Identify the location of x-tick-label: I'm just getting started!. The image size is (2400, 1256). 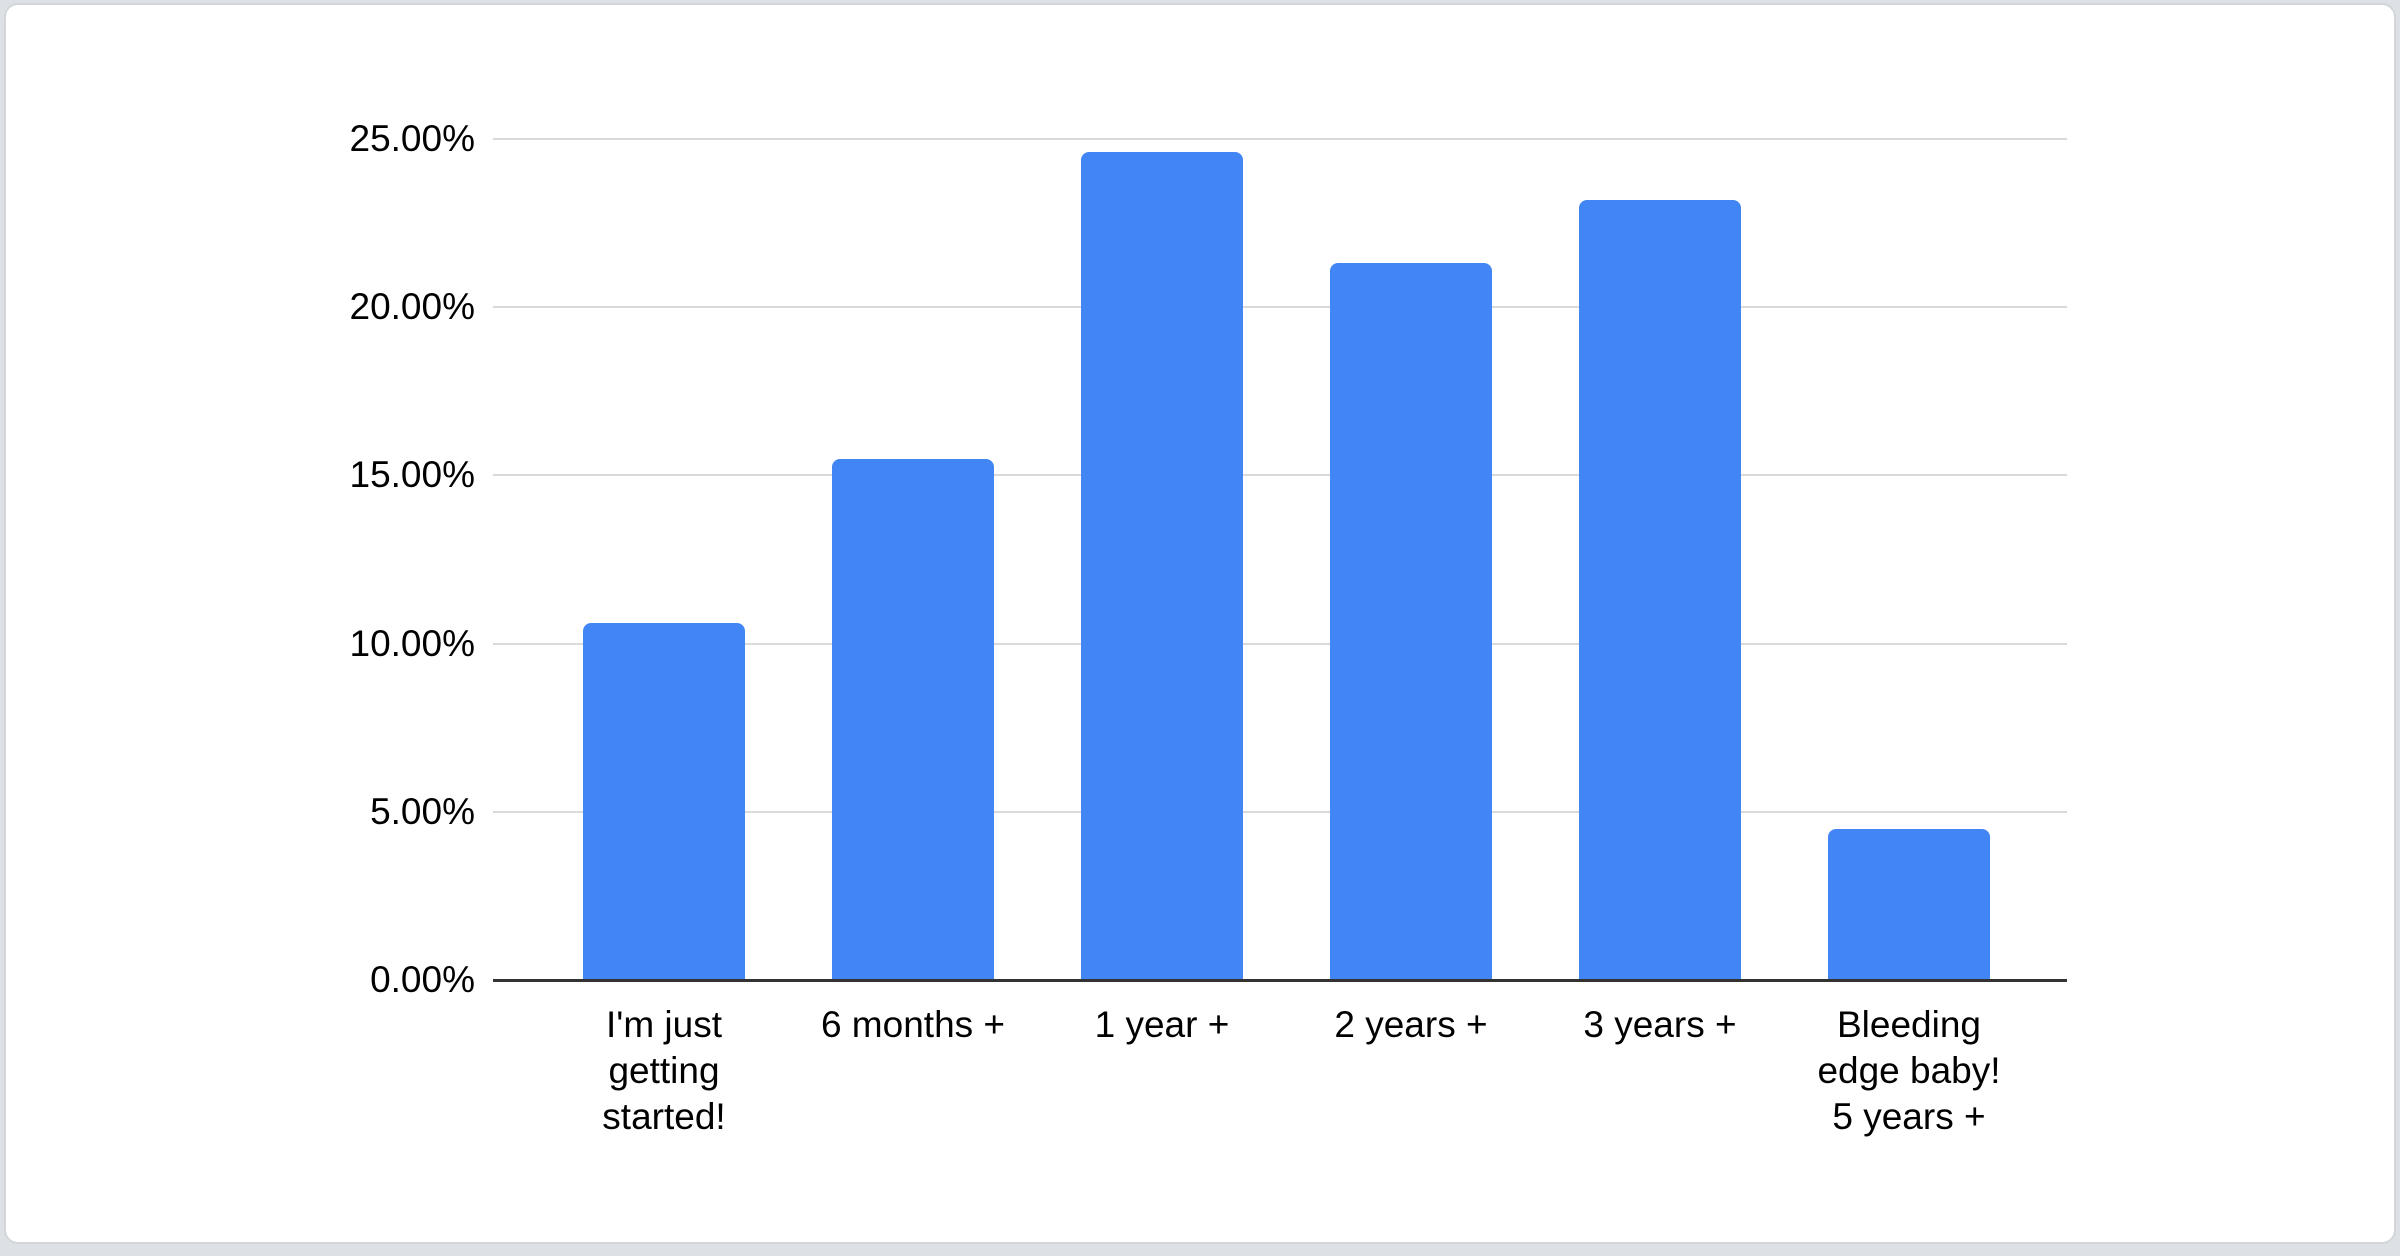
(664, 1070).